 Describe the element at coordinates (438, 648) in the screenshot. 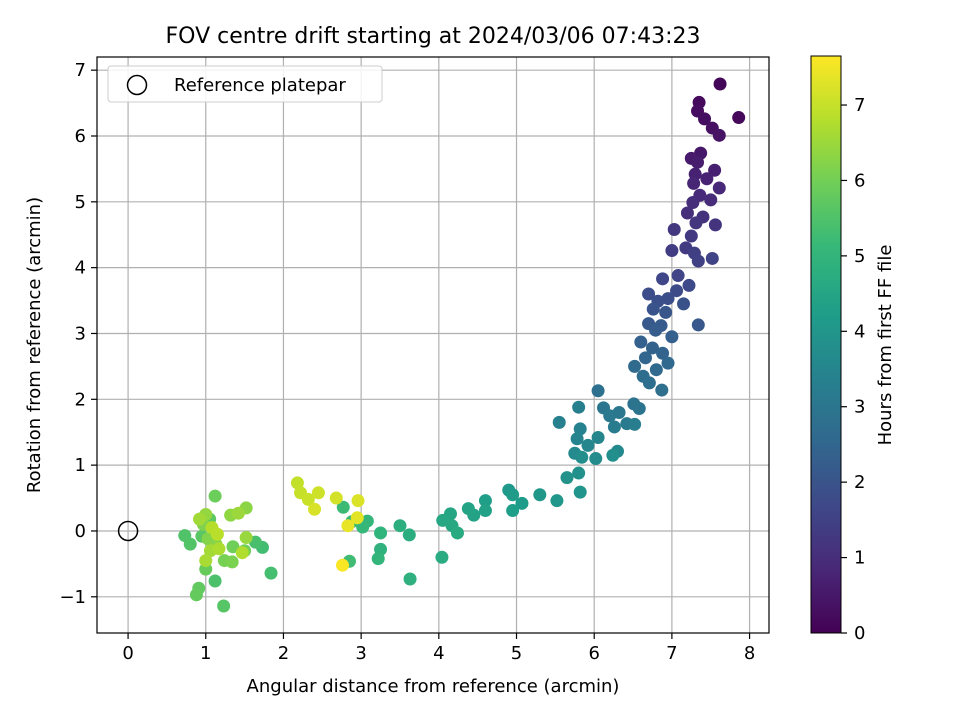

I see `x-axis-ticks: 0 1 2 3 4 5 6 7 8` at that location.